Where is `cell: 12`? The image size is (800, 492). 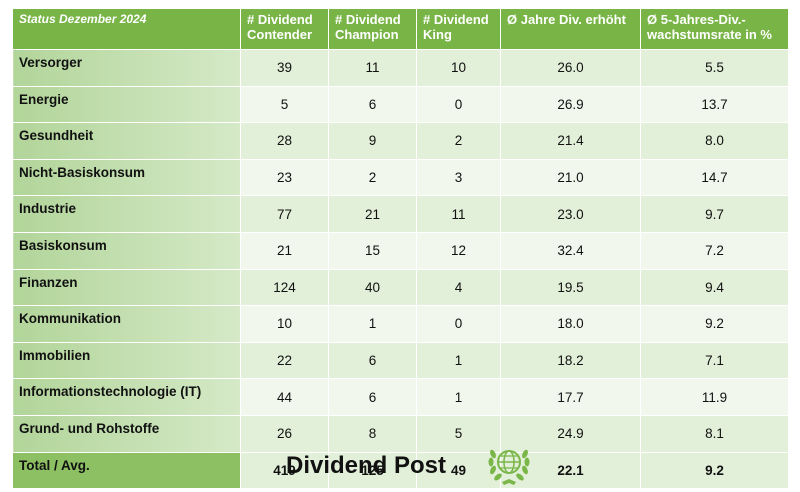 cell: 12 is located at coordinates (458, 250).